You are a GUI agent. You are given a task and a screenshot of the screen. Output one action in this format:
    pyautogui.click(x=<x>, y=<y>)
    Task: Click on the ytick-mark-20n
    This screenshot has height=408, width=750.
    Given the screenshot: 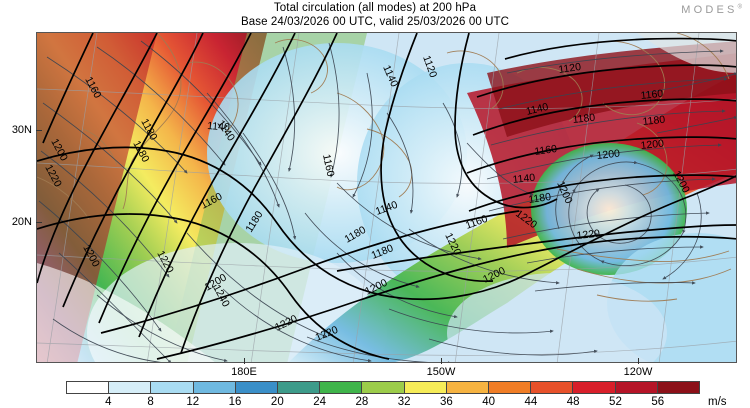 What is the action you would take?
    pyautogui.click(x=39, y=222)
    